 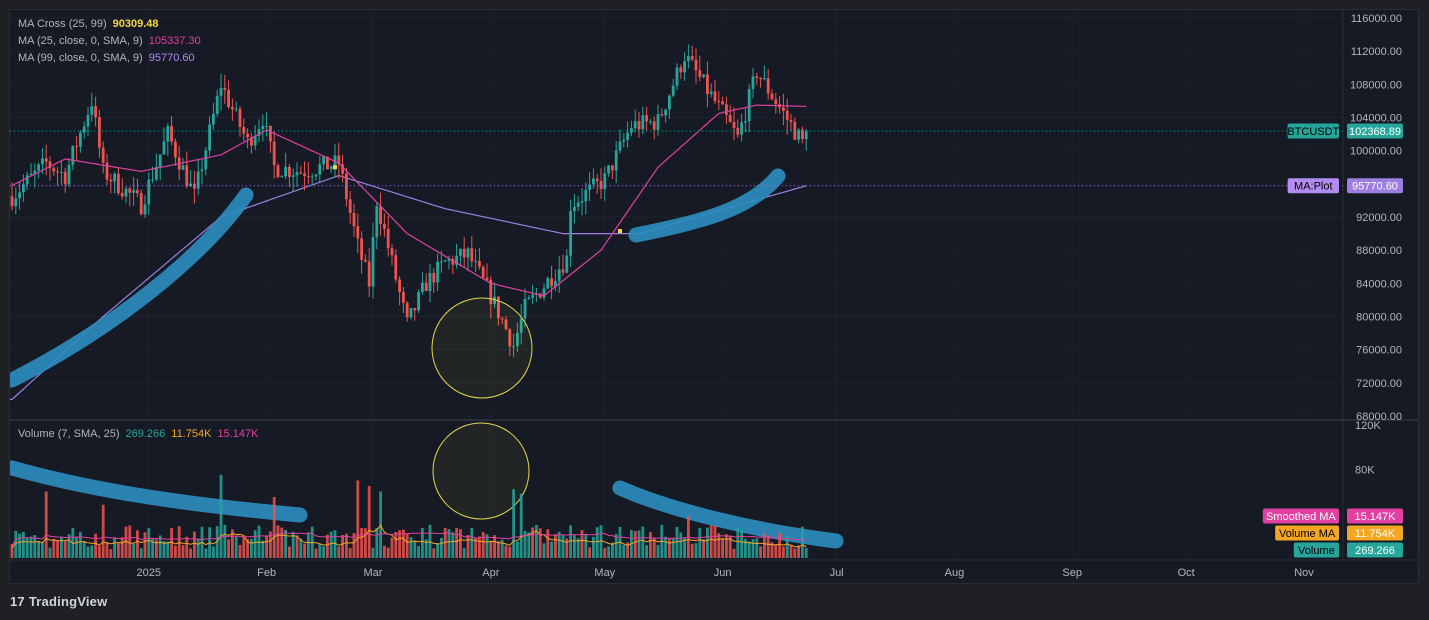 What do you see at coordinates (109, 24) in the screenshot?
I see `legend-ma-cross: MA Cross (25, 99) 90309.48` at bounding box center [109, 24].